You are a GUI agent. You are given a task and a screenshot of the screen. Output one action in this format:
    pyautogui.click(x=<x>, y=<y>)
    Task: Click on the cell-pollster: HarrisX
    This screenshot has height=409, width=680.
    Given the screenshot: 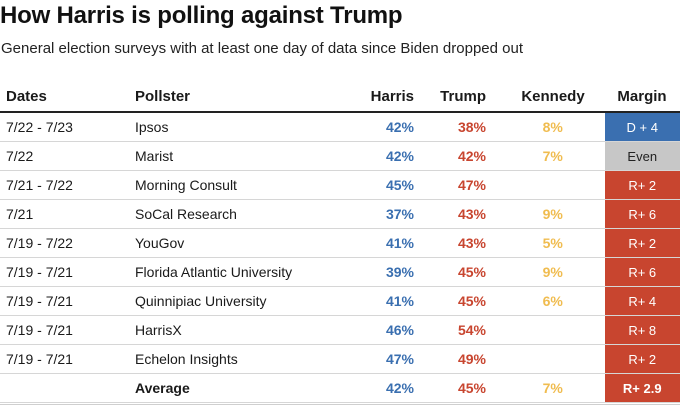 What is the action you would take?
    pyautogui.click(x=244, y=330)
    